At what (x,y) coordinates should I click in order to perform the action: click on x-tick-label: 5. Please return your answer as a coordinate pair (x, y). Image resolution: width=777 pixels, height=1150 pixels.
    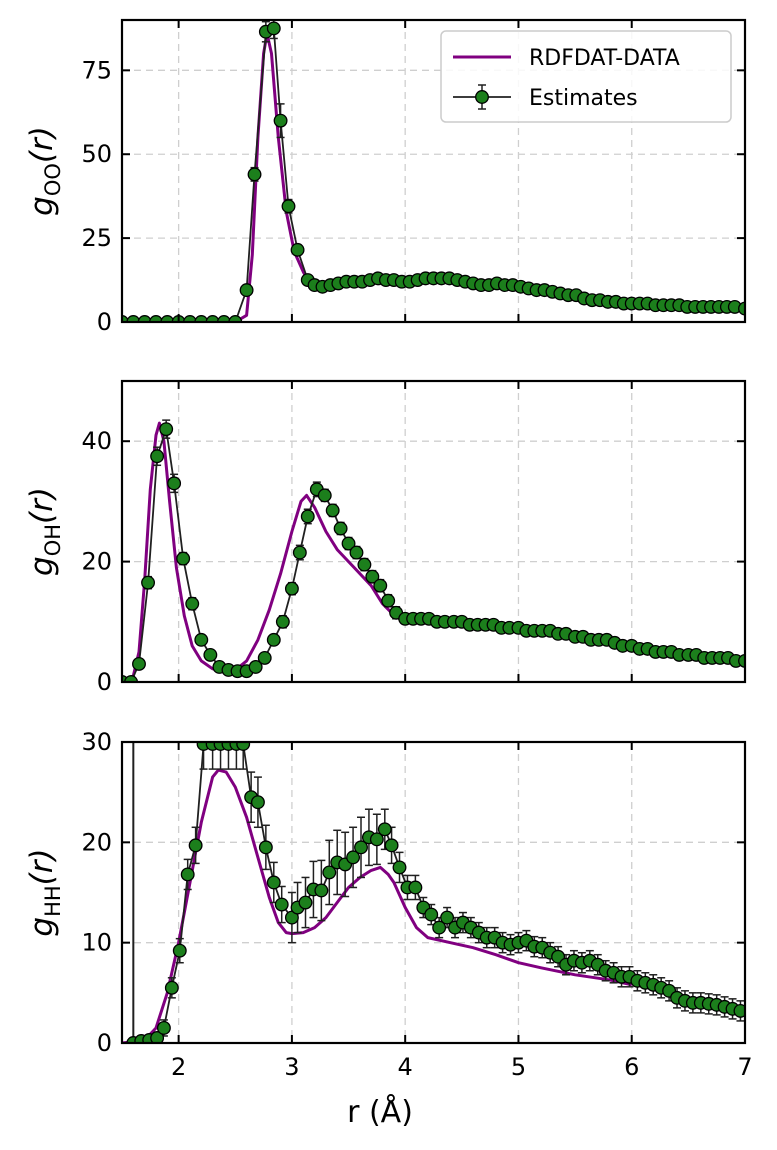
    Looking at the image, I should click on (518, 1067).